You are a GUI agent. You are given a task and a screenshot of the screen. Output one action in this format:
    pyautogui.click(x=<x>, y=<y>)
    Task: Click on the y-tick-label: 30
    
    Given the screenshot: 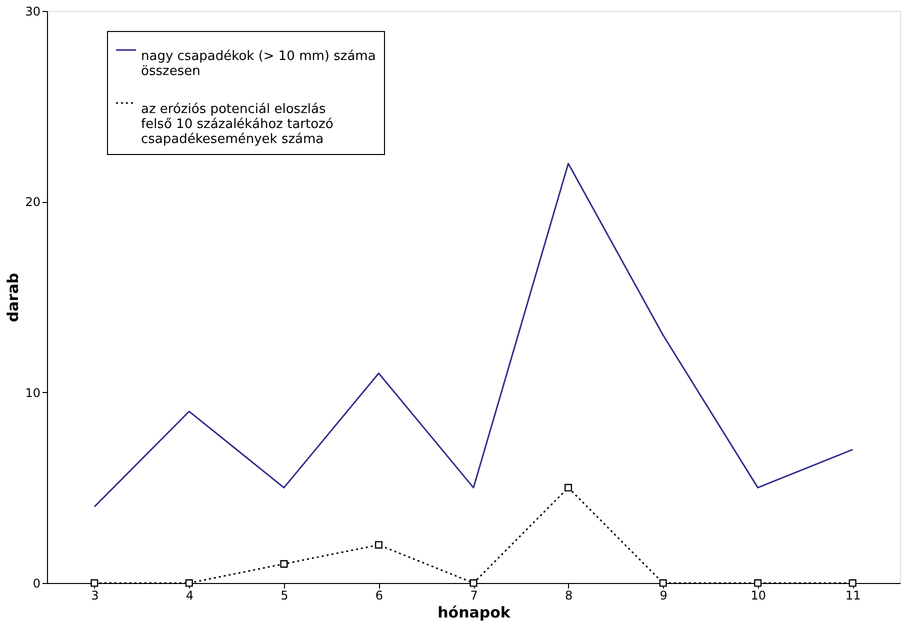 What is the action you would take?
    pyautogui.click(x=32, y=11)
    